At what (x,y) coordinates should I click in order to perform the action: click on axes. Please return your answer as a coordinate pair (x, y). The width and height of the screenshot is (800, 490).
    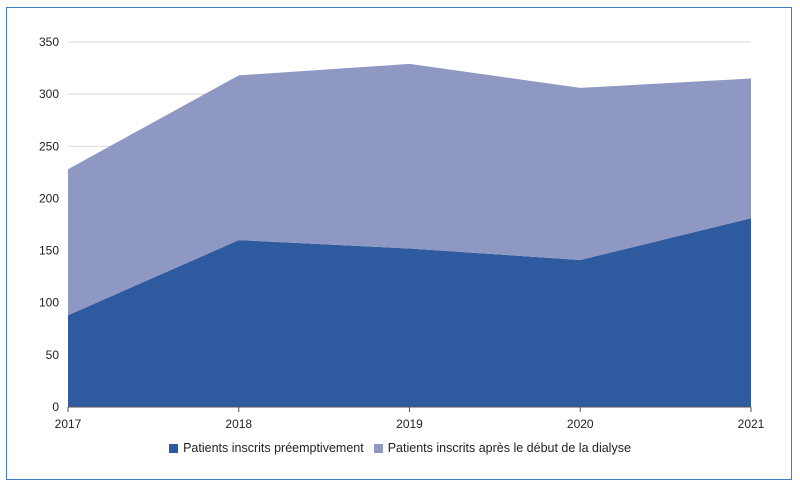
    Looking at the image, I should click on (409, 409).